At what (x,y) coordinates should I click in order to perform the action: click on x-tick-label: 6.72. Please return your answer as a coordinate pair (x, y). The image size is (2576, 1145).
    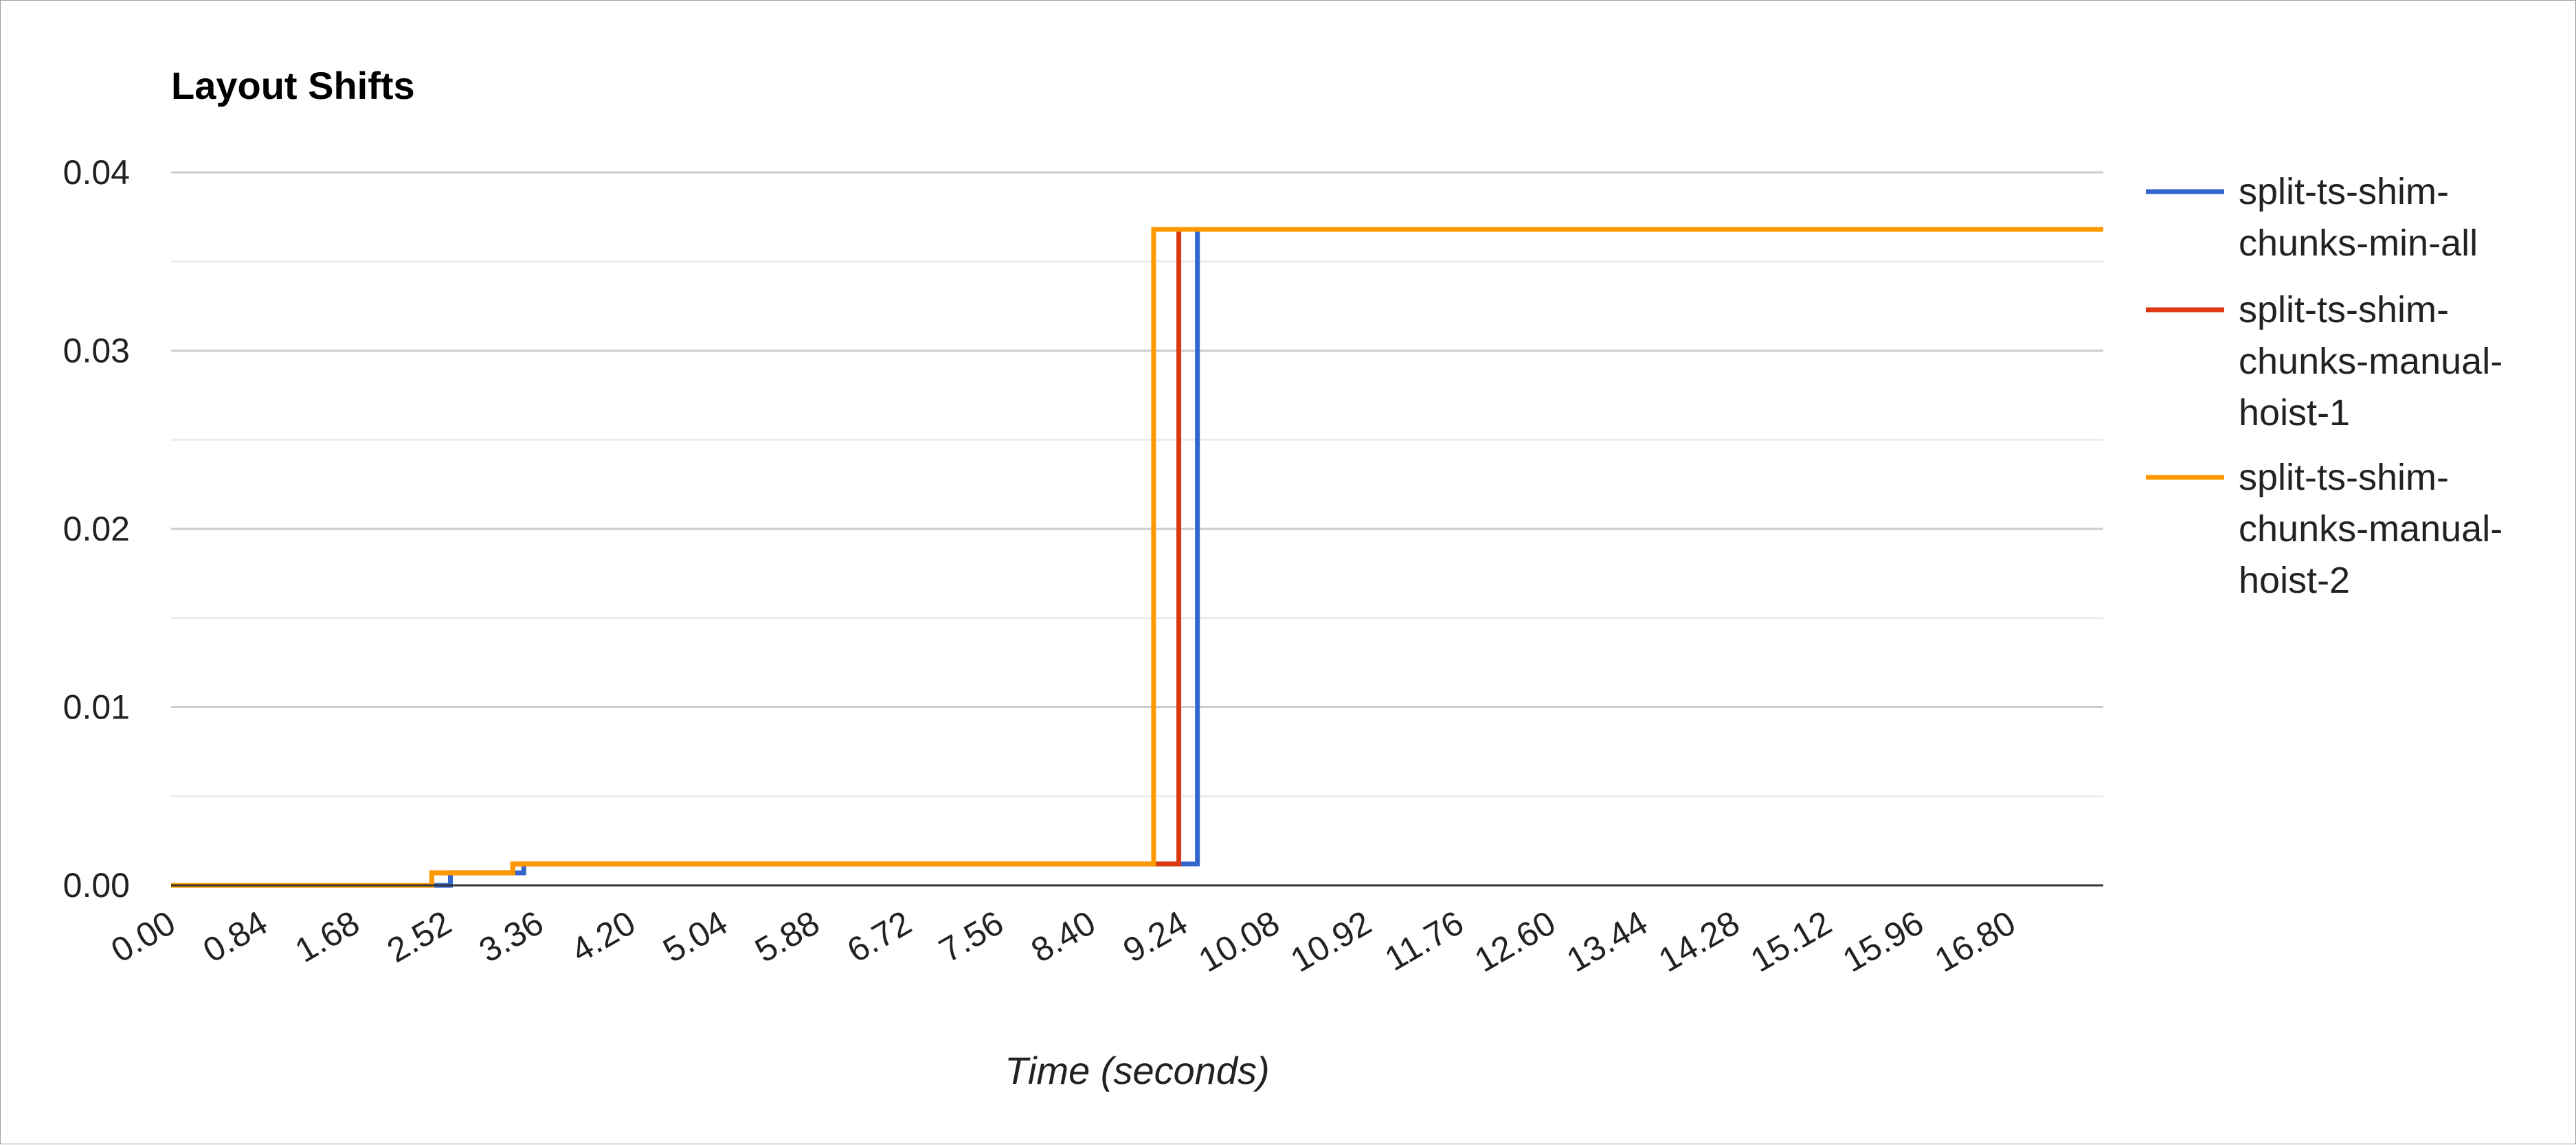
    Looking at the image, I should click on (878, 936).